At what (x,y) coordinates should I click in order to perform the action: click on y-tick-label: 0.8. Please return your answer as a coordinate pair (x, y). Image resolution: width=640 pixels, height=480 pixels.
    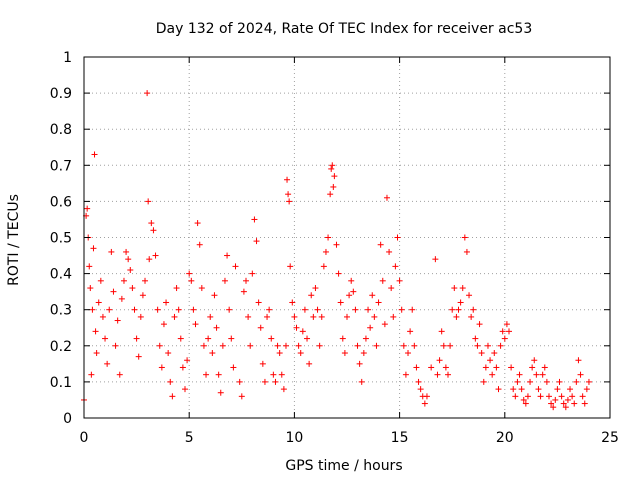
    Looking at the image, I should click on (61, 130).